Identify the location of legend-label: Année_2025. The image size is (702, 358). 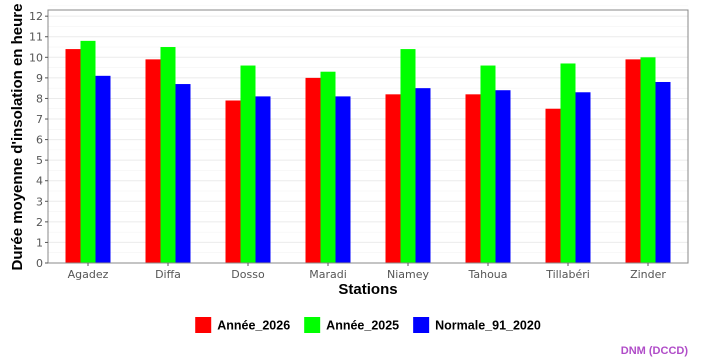
(362, 326).